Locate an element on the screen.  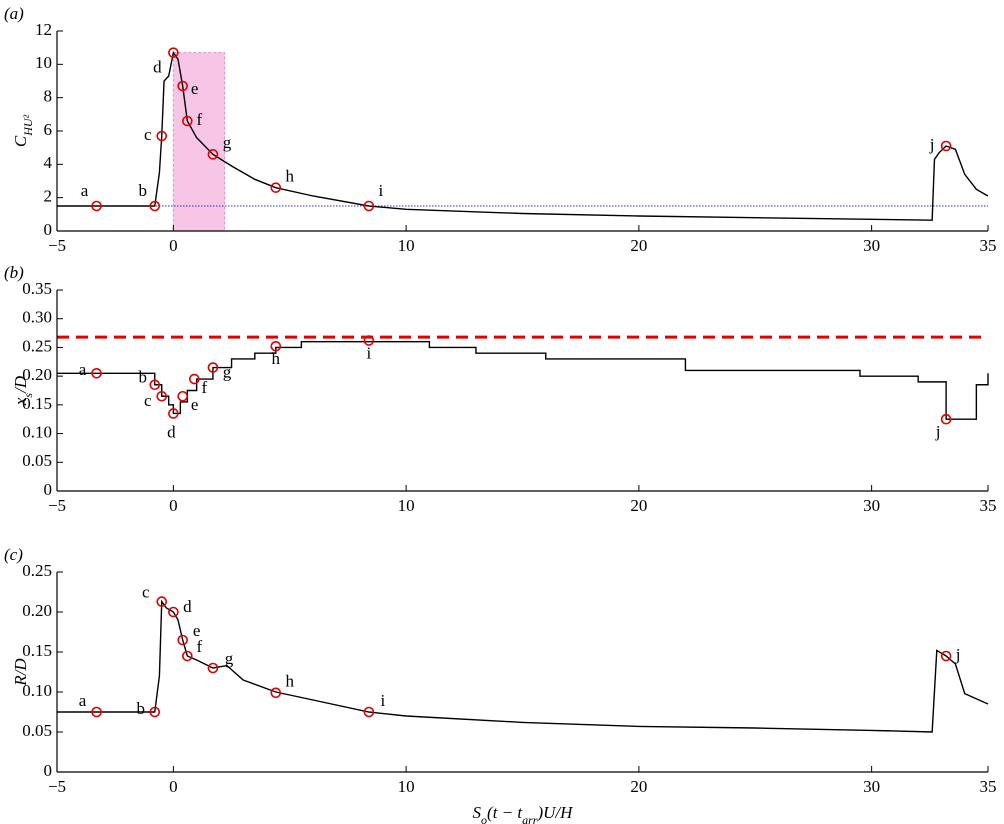
axis-label: So(t − tarr)U/H is located at coordinates (524, 813).